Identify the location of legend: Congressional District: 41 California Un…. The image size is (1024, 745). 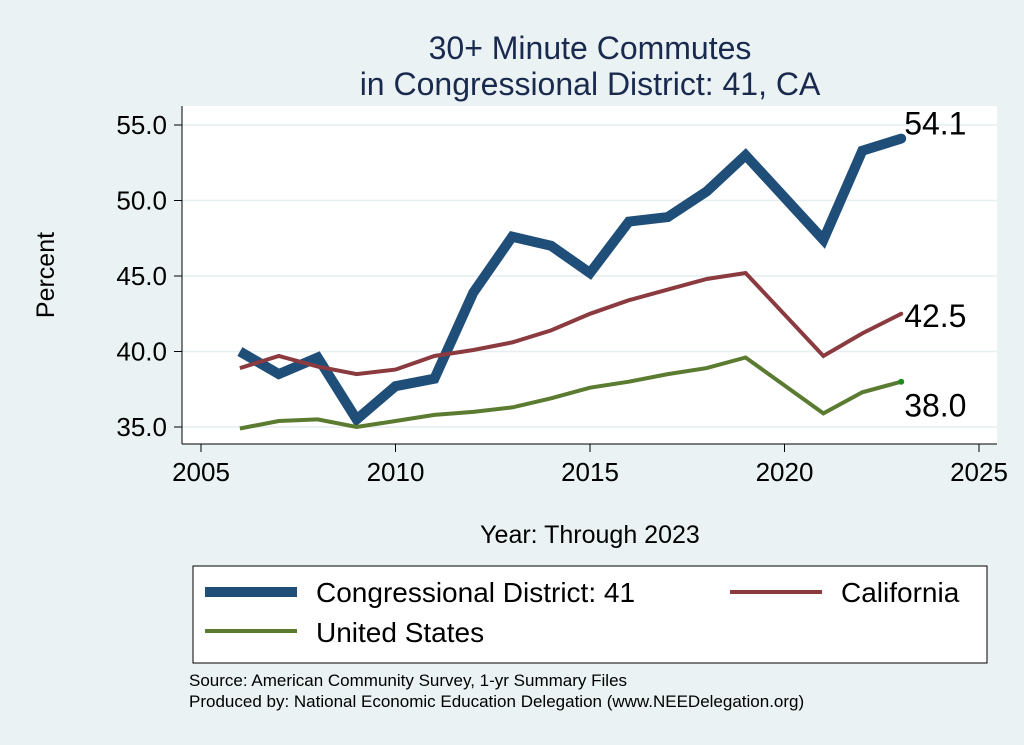
(590, 614).